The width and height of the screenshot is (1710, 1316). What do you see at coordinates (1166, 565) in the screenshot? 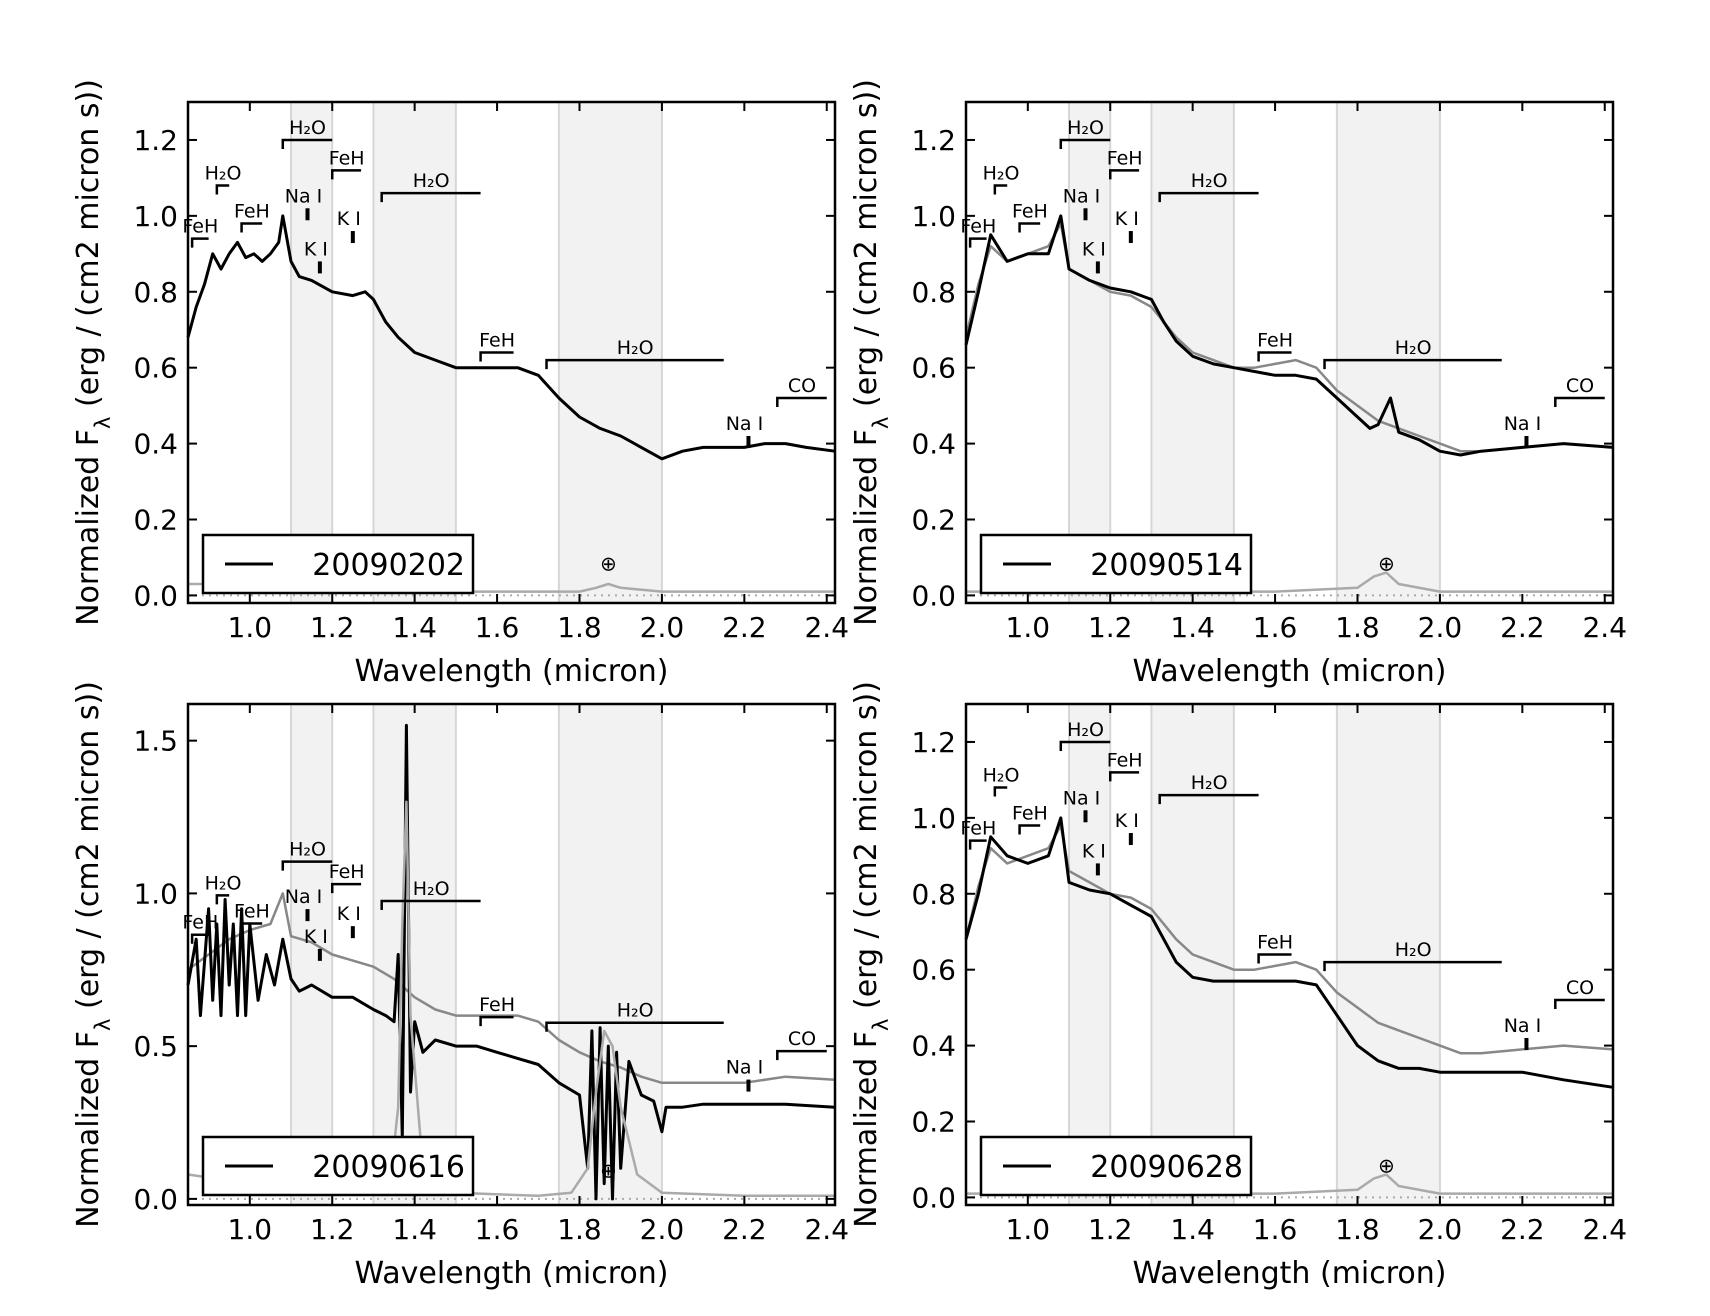
I see `legend-label: 20090514` at bounding box center [1166, 565].